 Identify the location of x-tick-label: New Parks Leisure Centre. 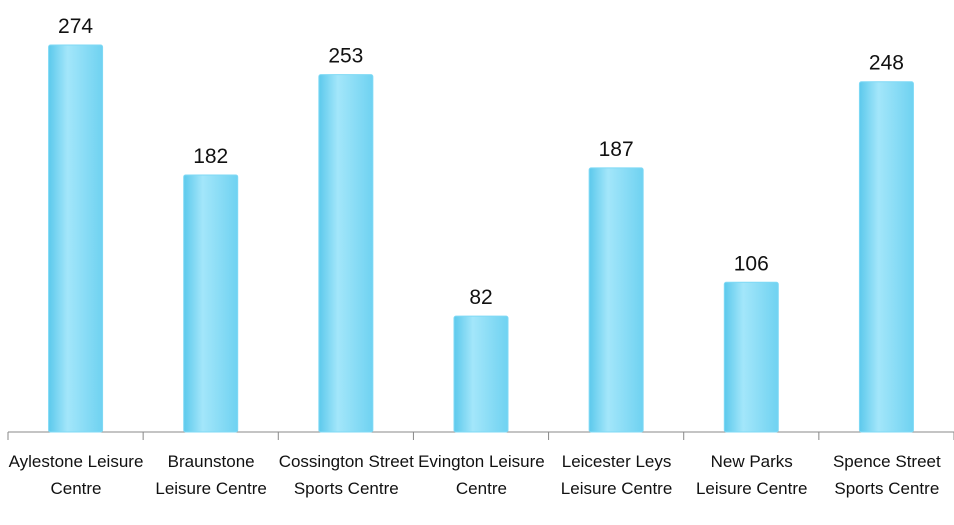
(751, 475).